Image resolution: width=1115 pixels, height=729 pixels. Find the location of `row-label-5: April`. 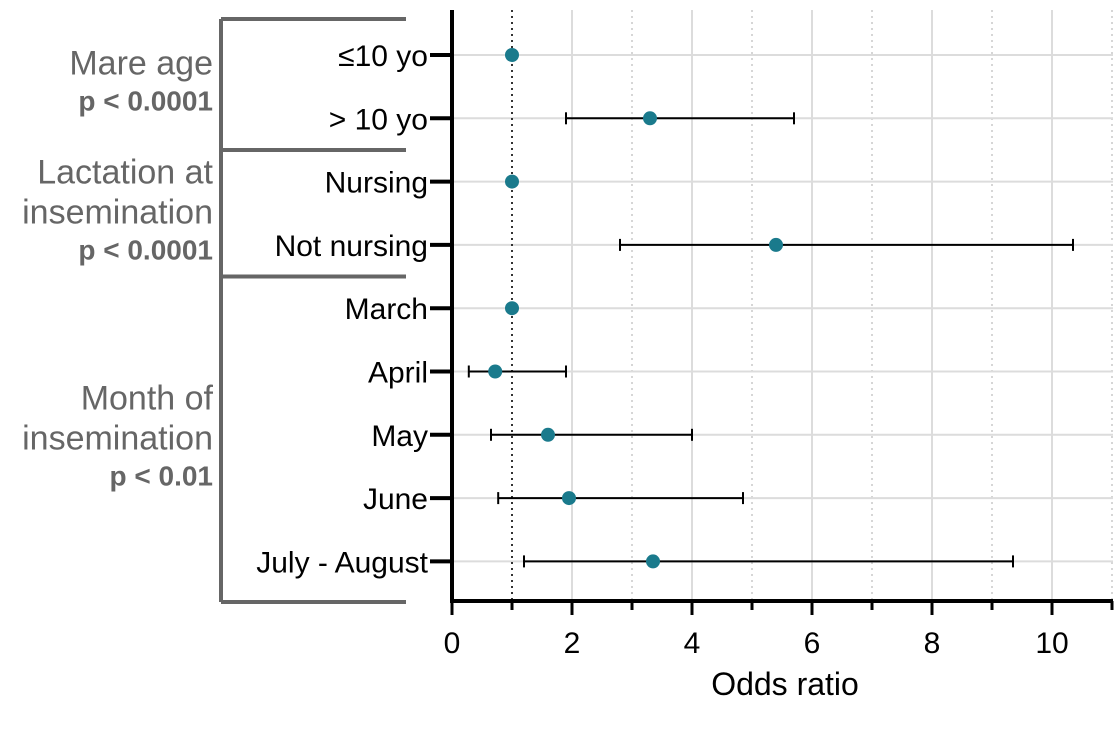

row-label-5: April is located at coordinates (398, 373).